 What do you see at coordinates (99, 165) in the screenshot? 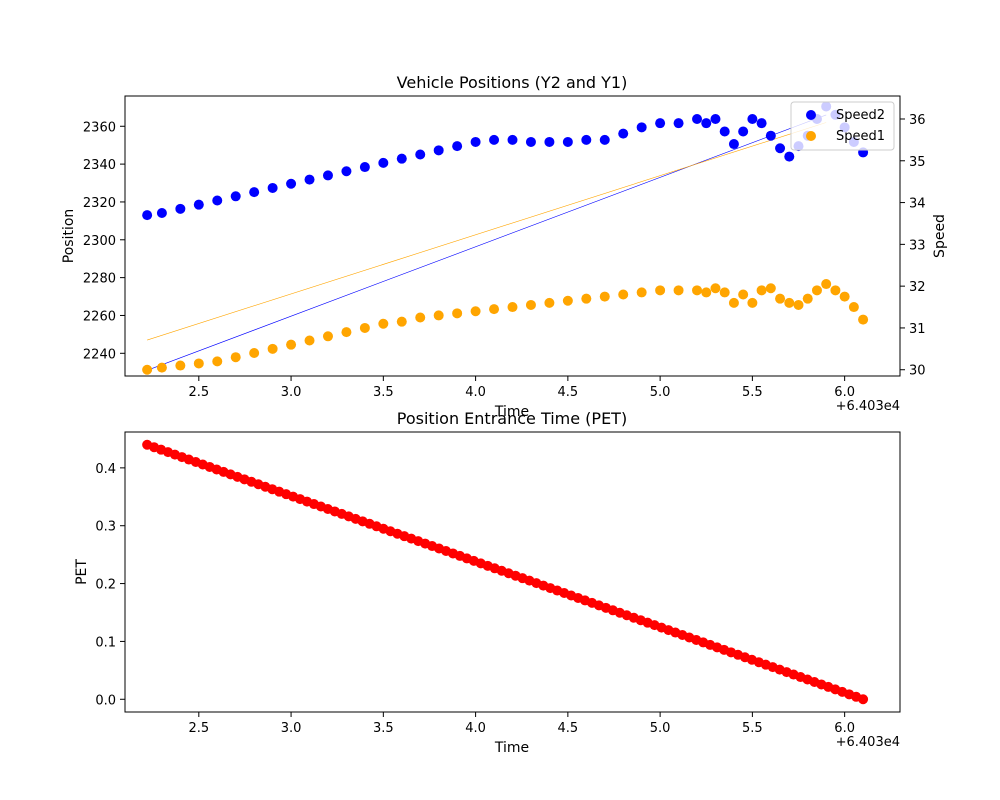
I see `y-tick-label: 2340` at bounding box center [99, 165].